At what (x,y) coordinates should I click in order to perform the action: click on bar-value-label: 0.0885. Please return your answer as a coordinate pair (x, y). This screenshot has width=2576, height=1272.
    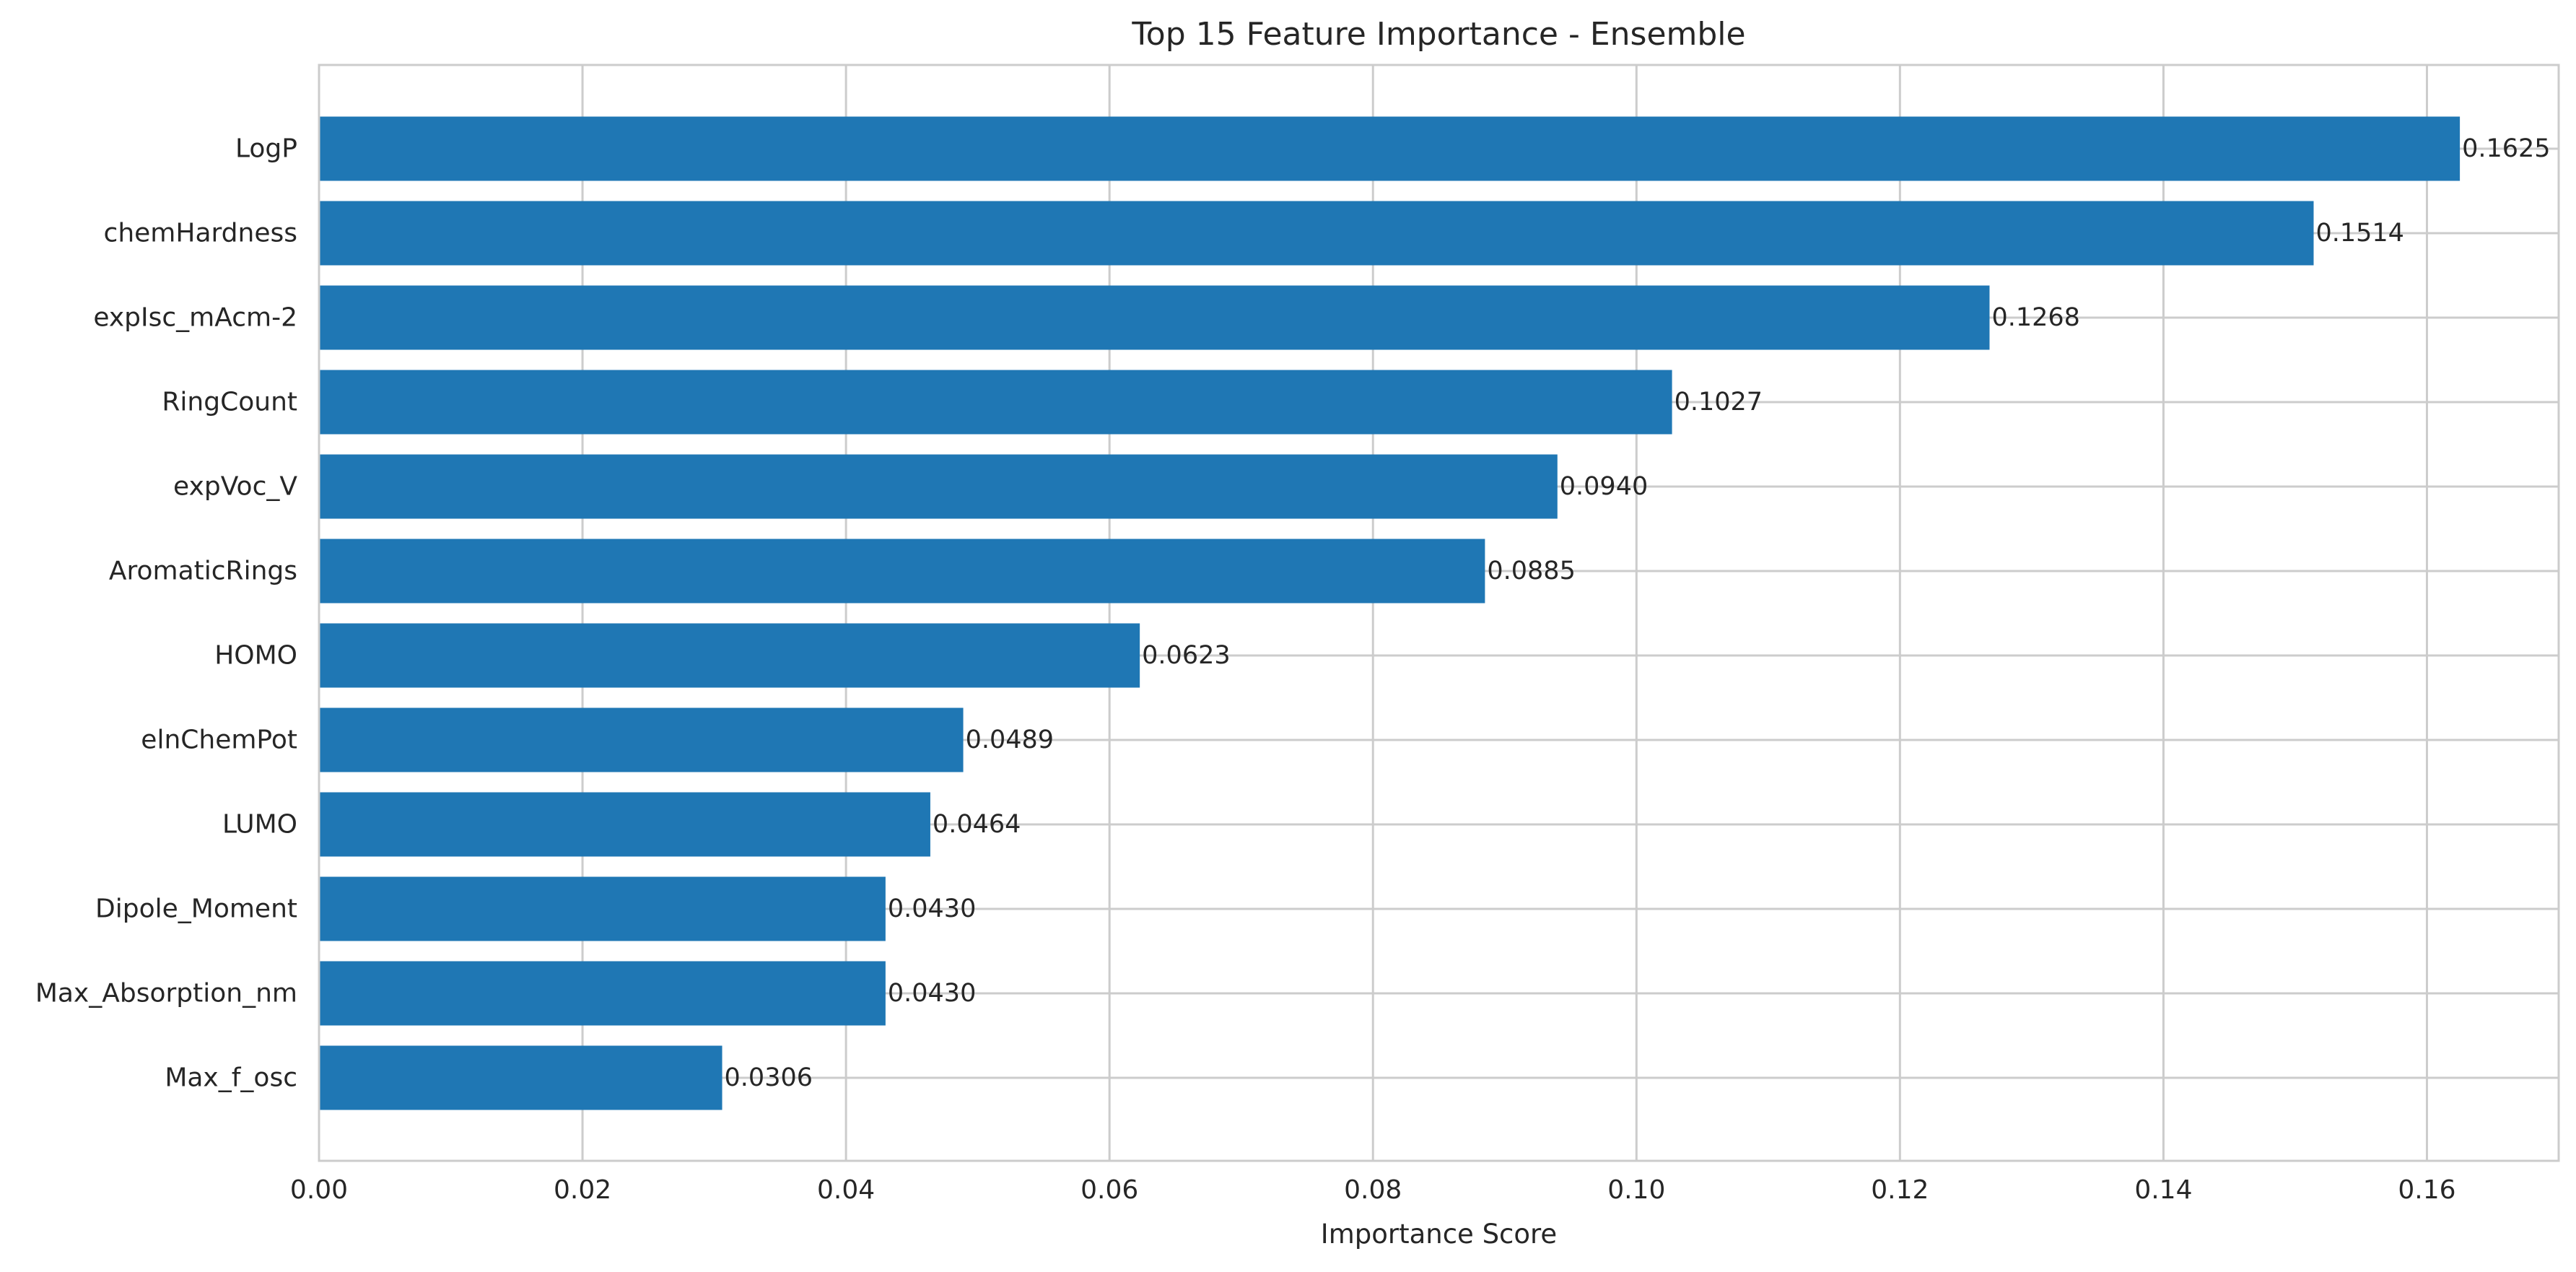
    Looking at the image, I should click on (1531, 571).